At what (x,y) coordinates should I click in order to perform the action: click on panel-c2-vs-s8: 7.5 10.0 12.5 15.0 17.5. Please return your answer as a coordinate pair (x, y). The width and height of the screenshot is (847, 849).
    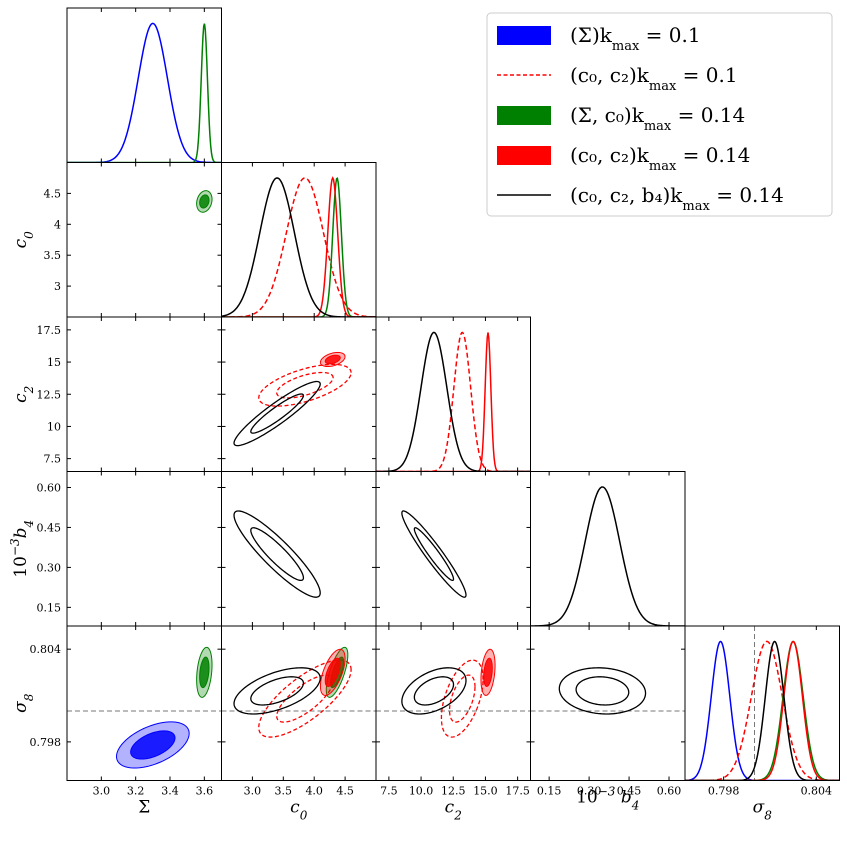
    Looking at the image, I should click on (453, 711).